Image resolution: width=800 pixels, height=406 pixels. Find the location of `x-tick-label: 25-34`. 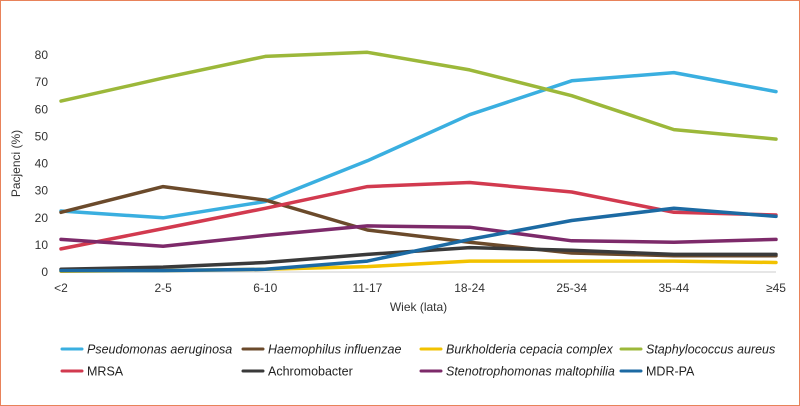

x-tick-label: 25-34 is located at coordinates (571, 288).